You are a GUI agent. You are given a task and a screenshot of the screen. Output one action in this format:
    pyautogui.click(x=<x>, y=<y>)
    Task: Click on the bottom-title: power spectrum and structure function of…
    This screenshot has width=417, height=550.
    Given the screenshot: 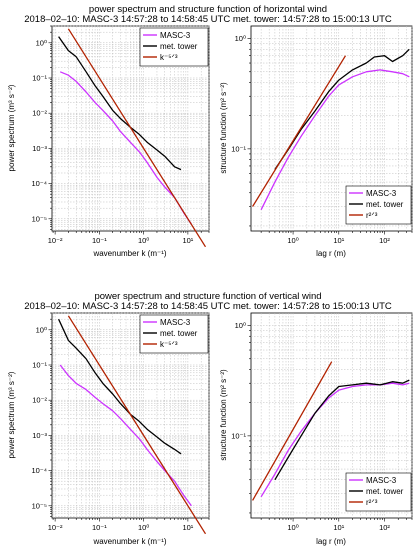 What is the action you would take?
    pyautogui.click(x=207, y=296)
    